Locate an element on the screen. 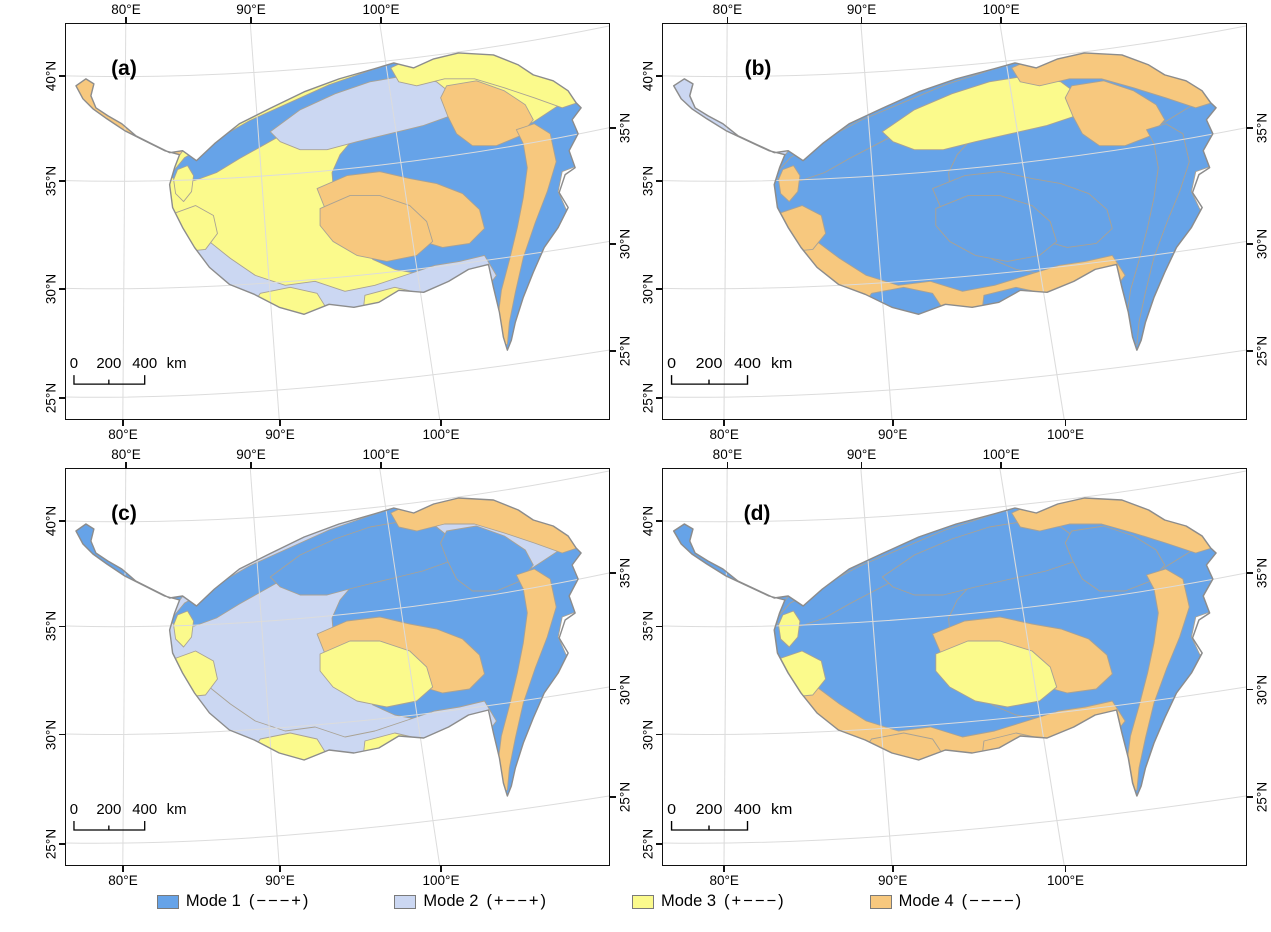 This screenshot has height=932, width=1271. panel-label-a: (a) is located at coordinates (124, 68).